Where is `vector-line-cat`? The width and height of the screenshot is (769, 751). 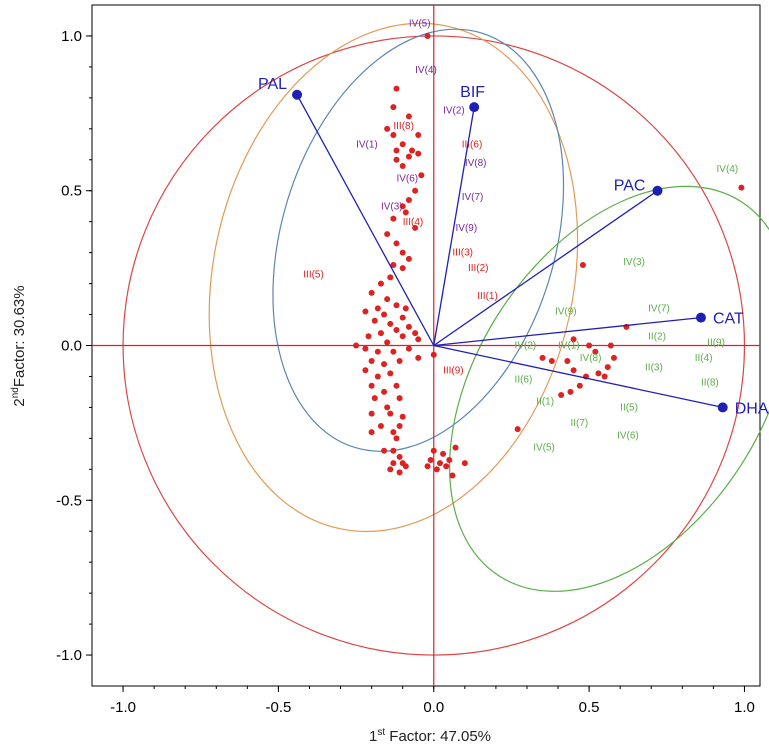 vector-line-cat is located at coordinates (567, 331).